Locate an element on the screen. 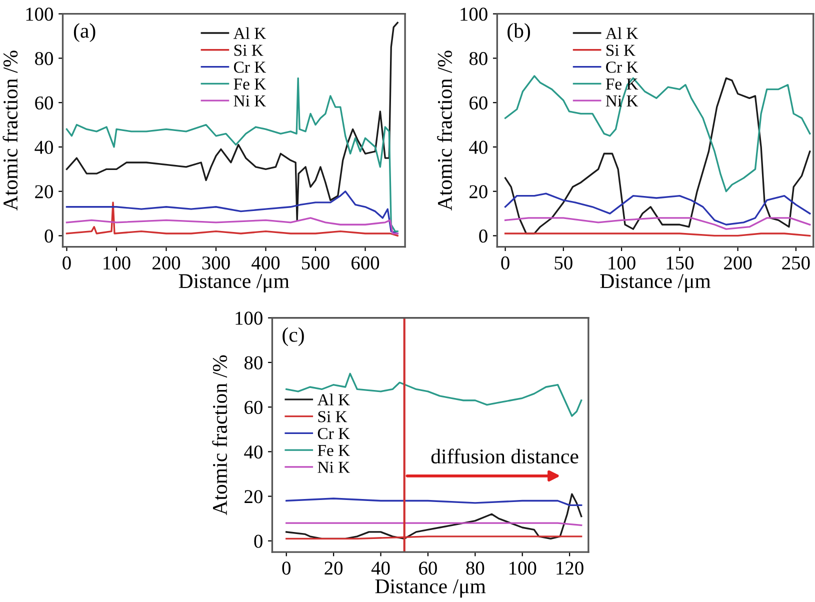 The image size is (815, 602). x-tick-label: 400 is located at coordinates (266, 263).